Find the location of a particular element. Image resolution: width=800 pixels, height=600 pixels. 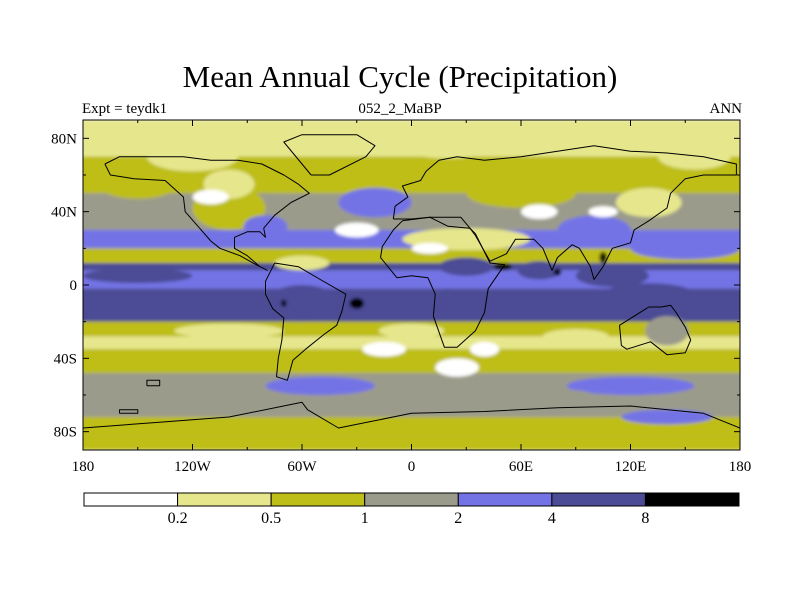

colorbar-label-5: 8 is located at coordinates (645, 518).